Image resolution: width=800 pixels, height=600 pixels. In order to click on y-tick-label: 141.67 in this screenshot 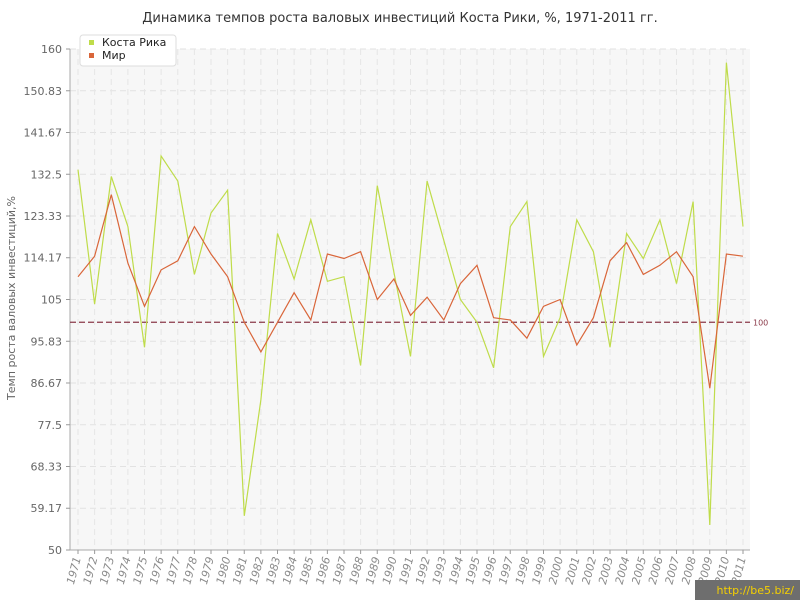, I will do `click(43, 132)`.